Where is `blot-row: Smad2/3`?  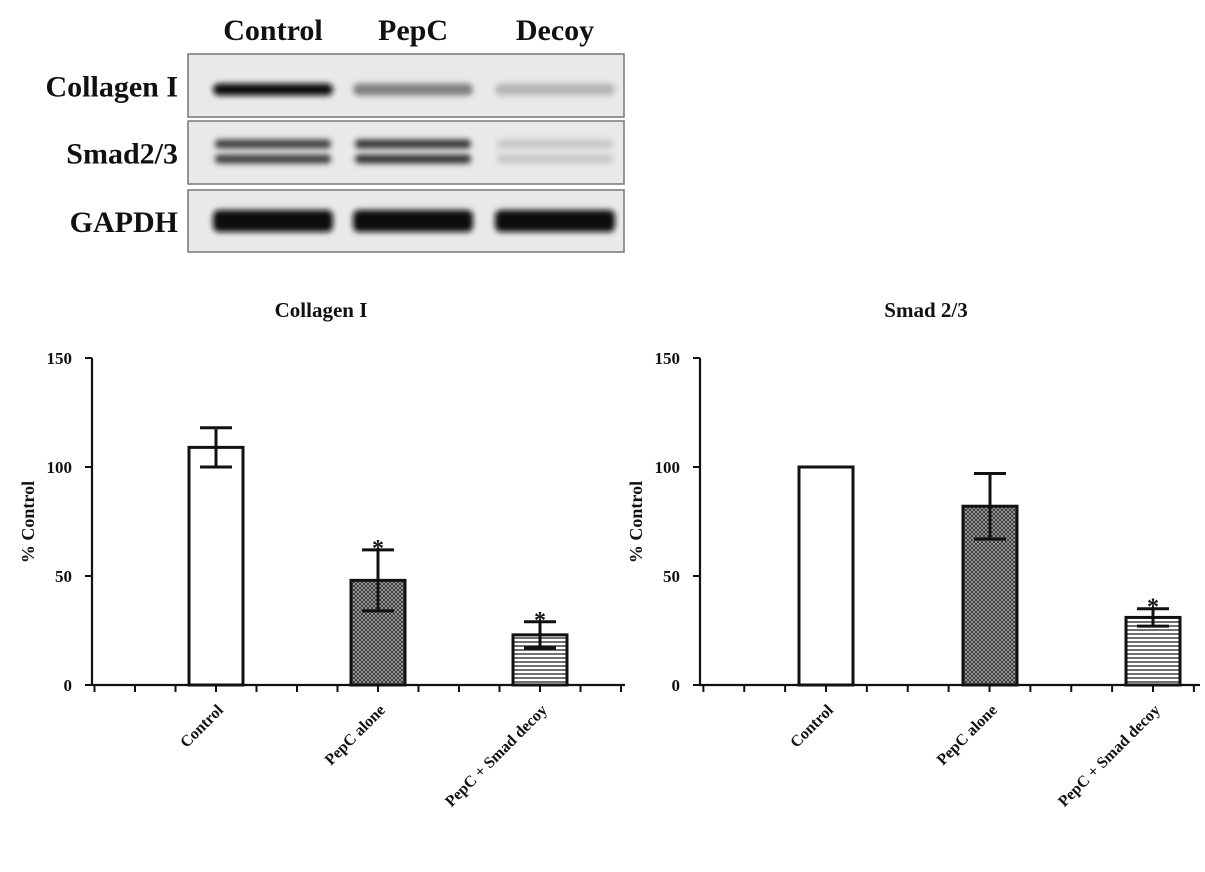
blot-row: Smad2/3 is located at coordinates (345, 152).